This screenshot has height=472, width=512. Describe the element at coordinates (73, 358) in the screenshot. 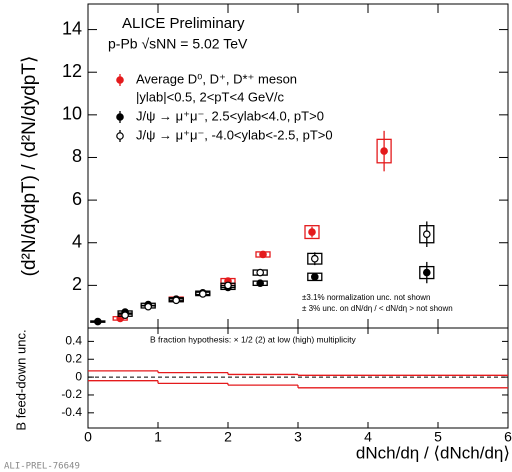

I see `y-tick-label: 0.2` at that location.